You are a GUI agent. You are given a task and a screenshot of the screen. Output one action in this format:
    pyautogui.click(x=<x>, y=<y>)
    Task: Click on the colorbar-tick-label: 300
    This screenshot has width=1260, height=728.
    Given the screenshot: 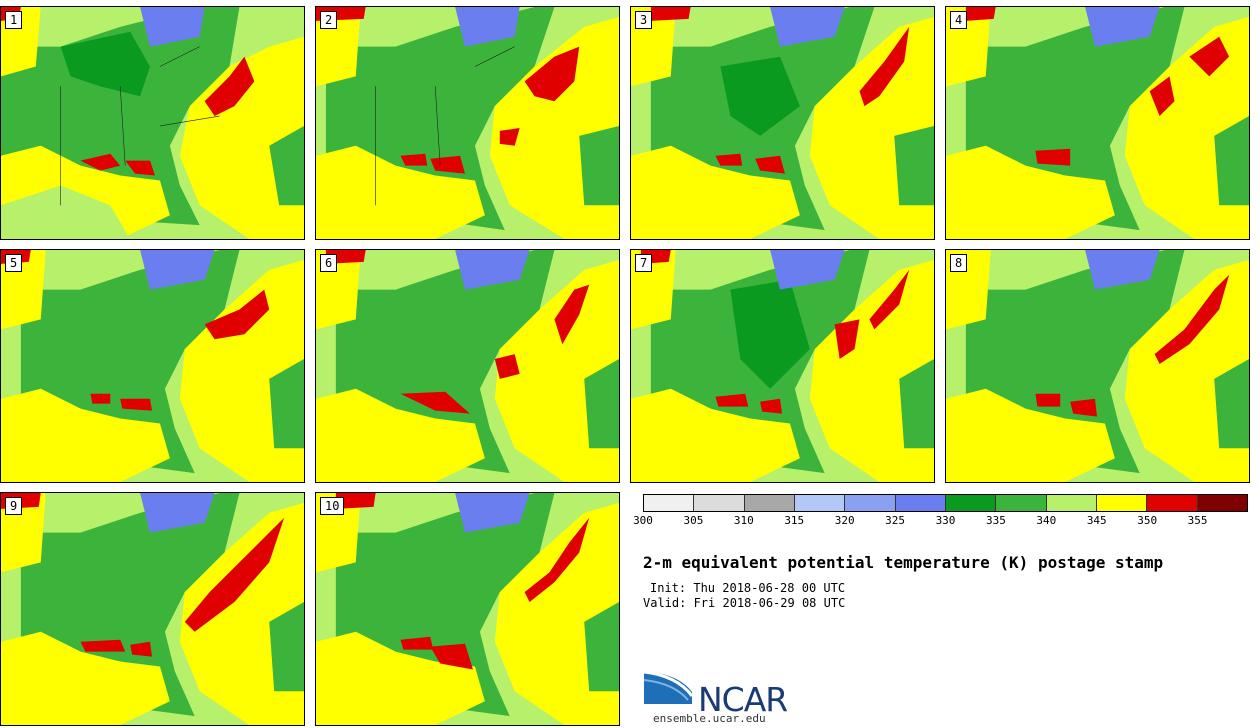 What is the action you would take?
    pyautogui.click(x=643, y=520)
    